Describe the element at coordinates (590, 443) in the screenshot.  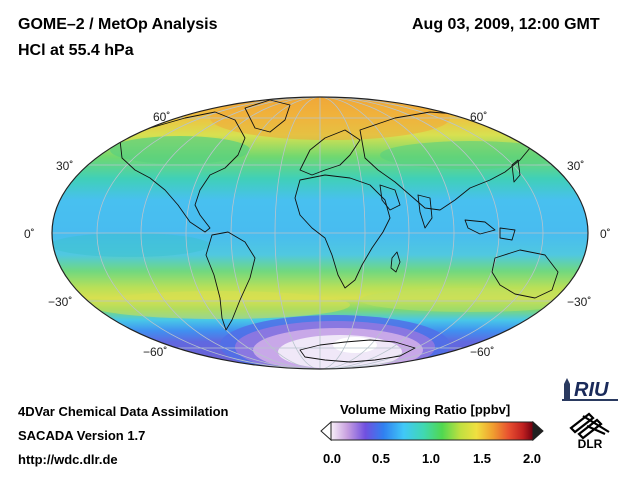
I see `dlr-logo-text: DLR` at that location.